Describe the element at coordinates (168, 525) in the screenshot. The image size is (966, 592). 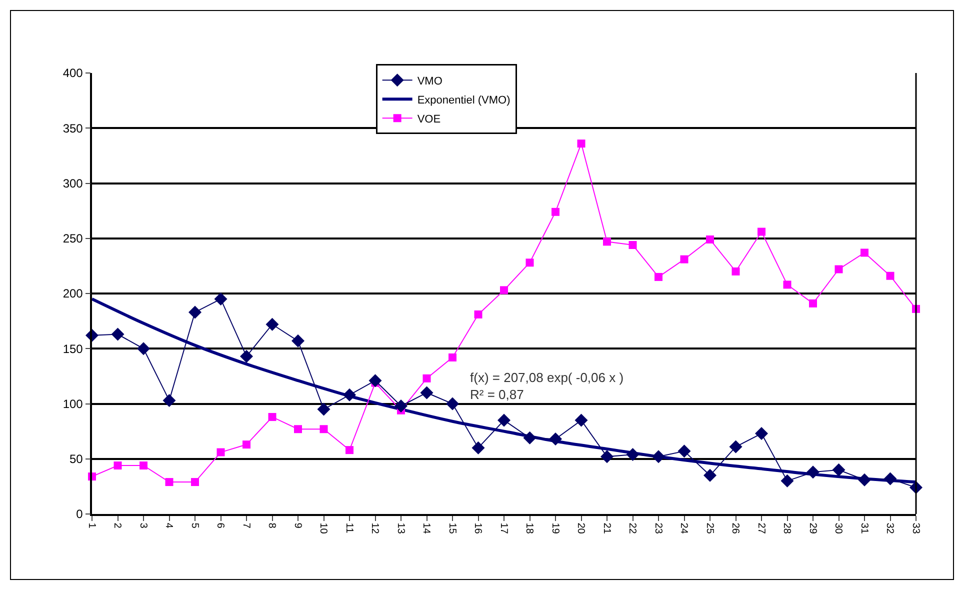
I see `x-tick-label: 4` at that location.